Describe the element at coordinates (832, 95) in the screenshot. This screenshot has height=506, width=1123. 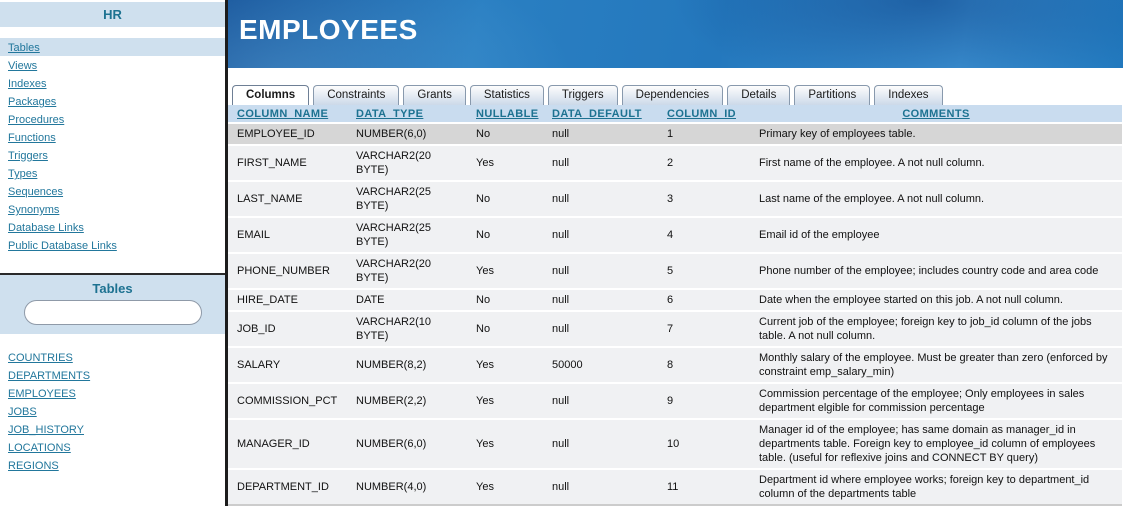
I see `tab-partitions: Partitions` at that location.